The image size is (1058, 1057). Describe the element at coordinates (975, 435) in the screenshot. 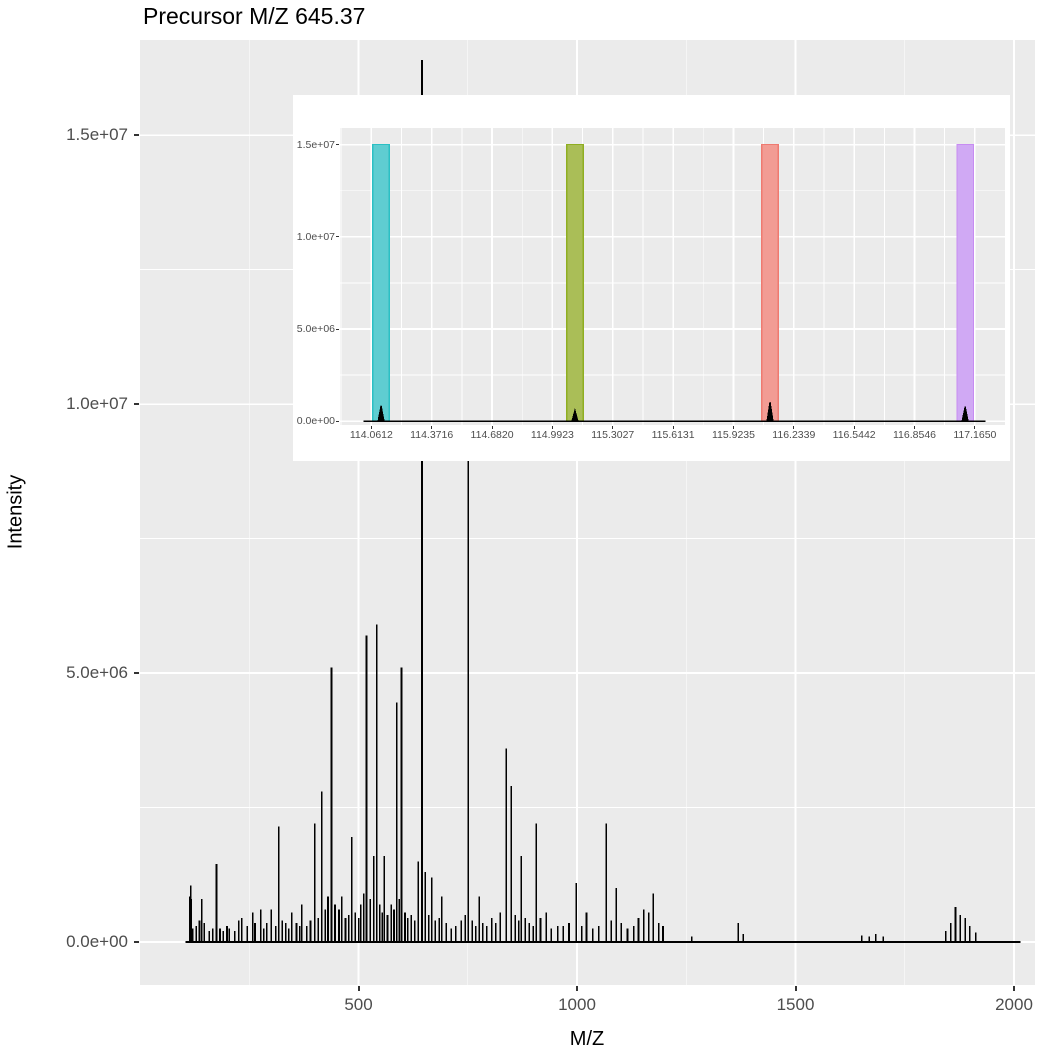

I see `tick-label: 117.1650` at that location.